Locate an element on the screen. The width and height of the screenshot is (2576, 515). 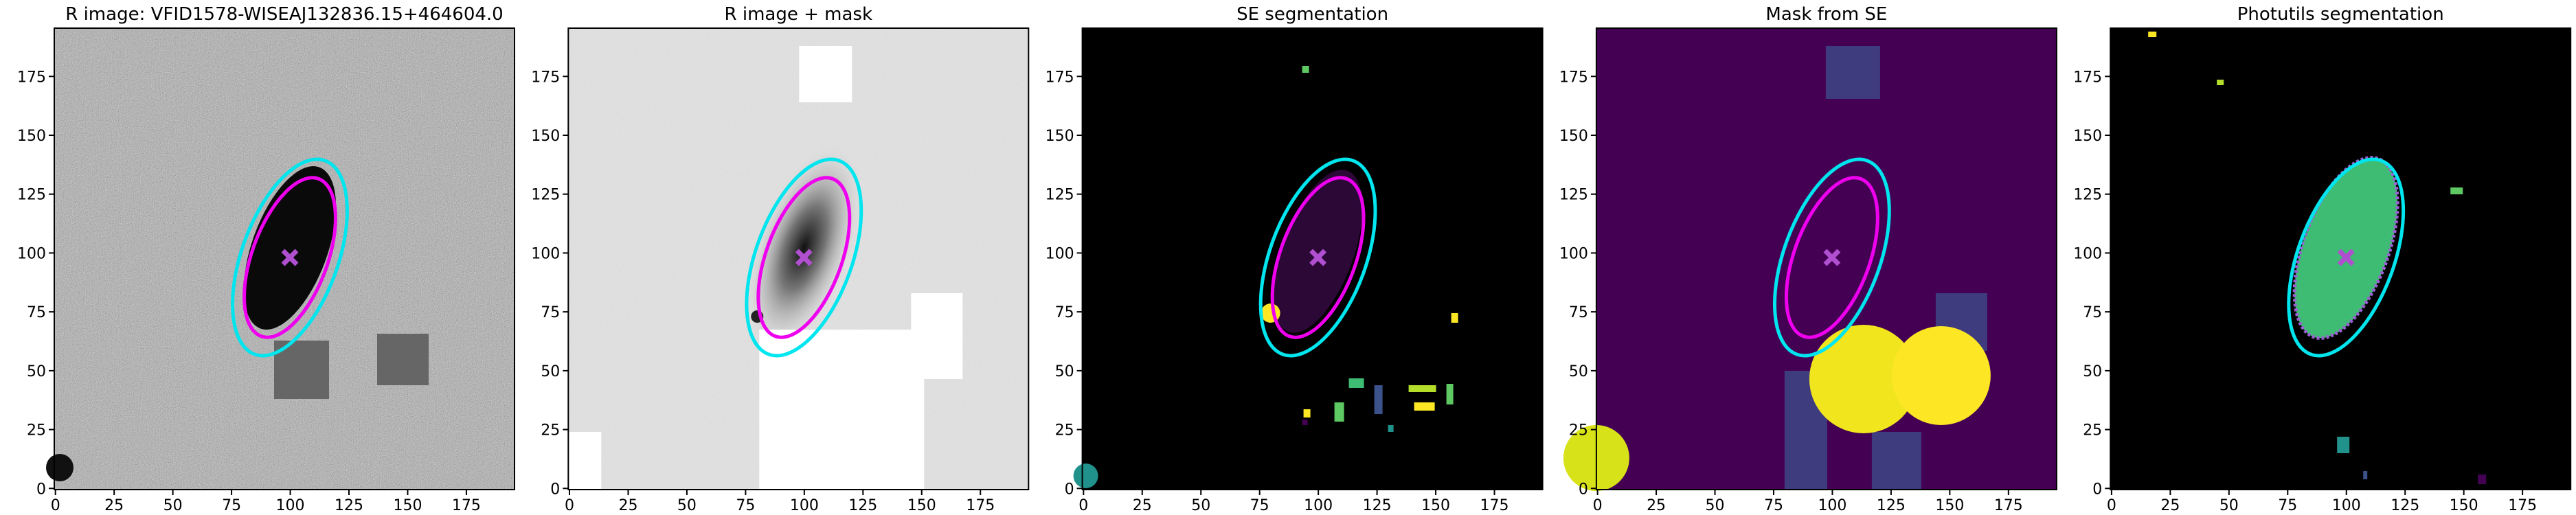
chart-title: Mask from SE is located at coordinates (1826, 14).